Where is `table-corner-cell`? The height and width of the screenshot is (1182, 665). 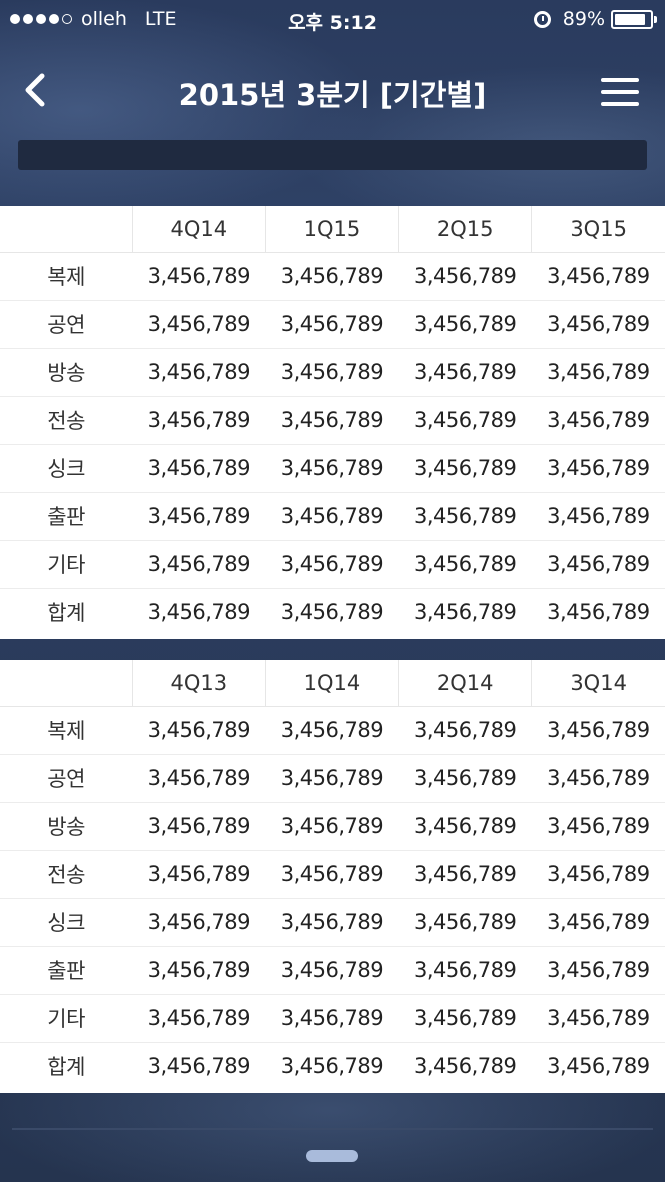 table-corner-cell is located at coordinates (66, 683).